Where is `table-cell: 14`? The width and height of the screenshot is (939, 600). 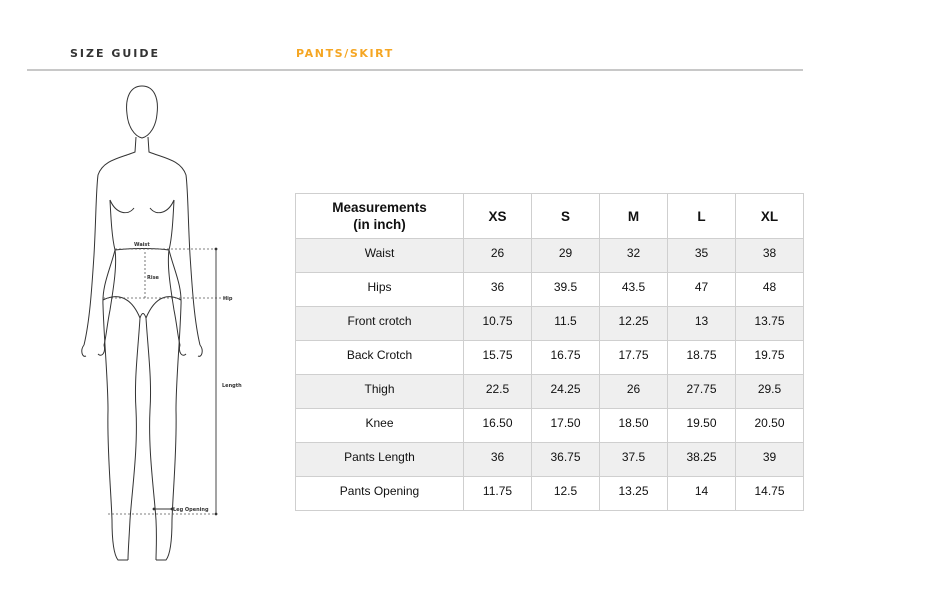 table-cell: 14 is located at coordinates (701, 493).